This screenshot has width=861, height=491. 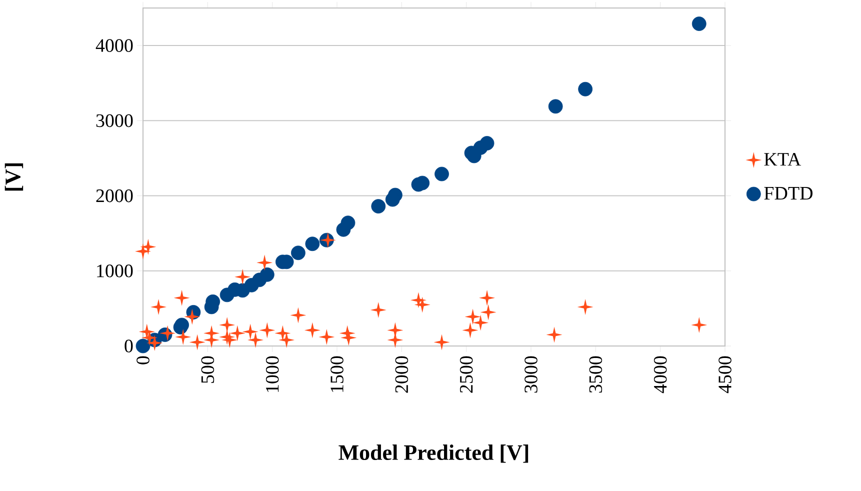 What do you see at coordinates (114, 195) in the screenshot?
I see `y-tick-label: 2000` at bounding box center [114, 195].